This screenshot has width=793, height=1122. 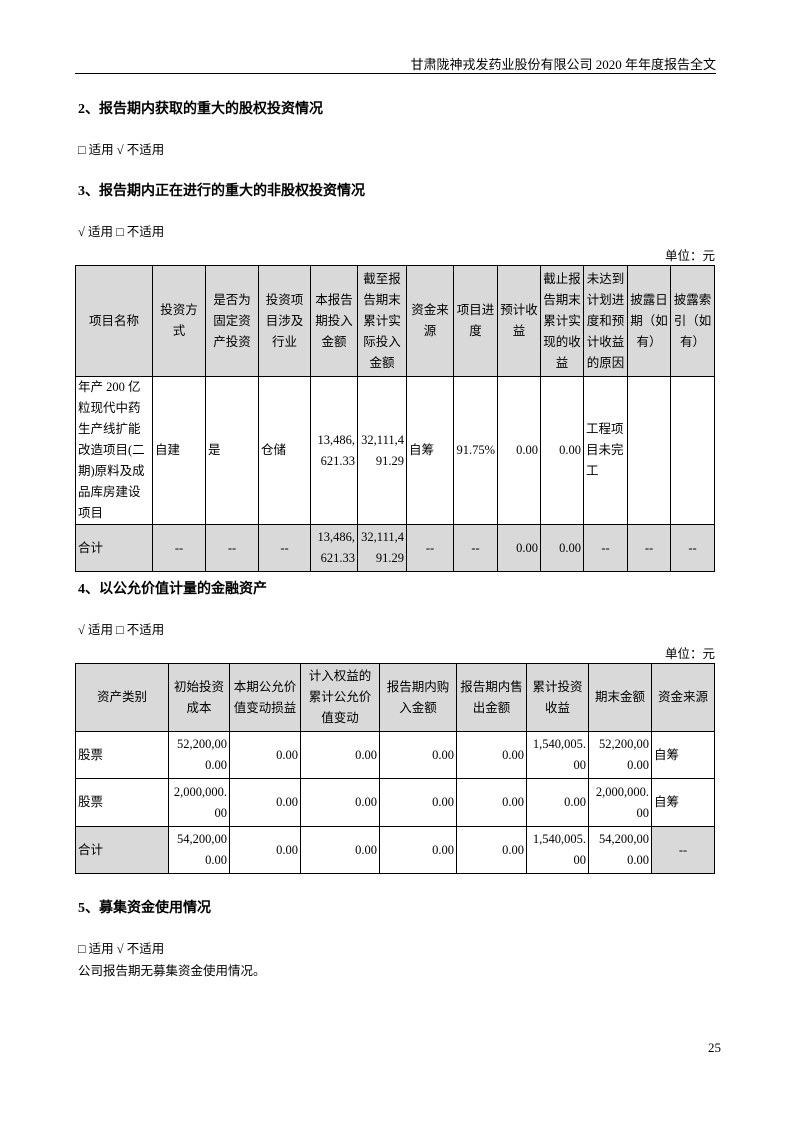 I want to click on column-header: 报告期内购入金额, so click(x=418, y=697).